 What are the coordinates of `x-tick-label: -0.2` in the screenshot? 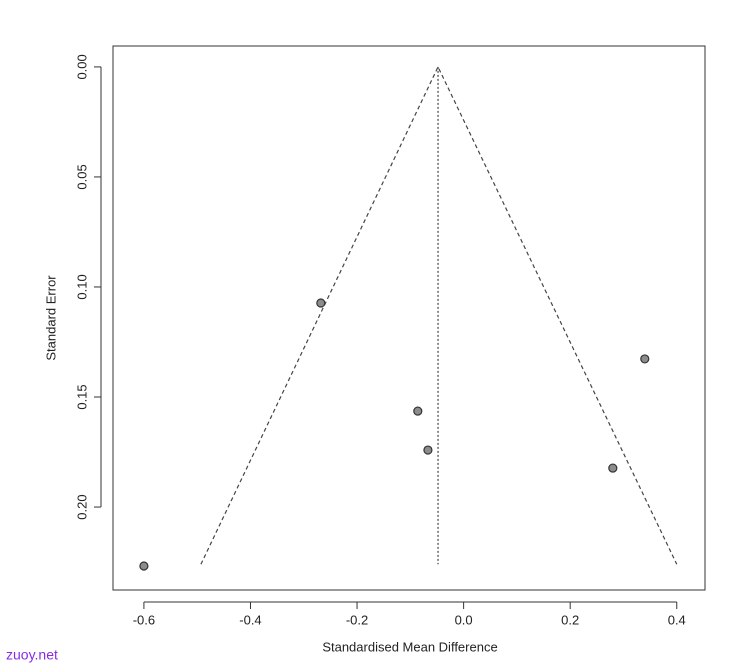 It's located at (357, 619).